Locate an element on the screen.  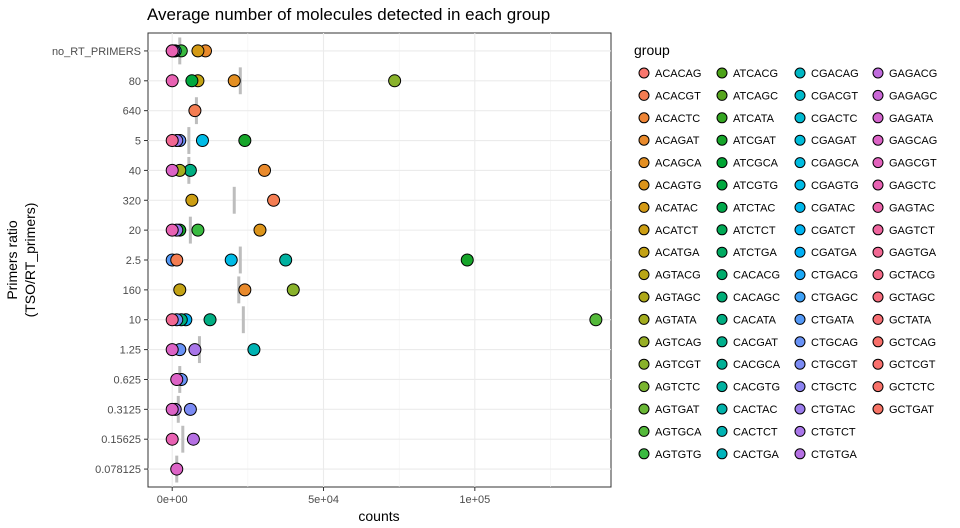
legend-label: GCTGAT is located at coordinates (911, 410).